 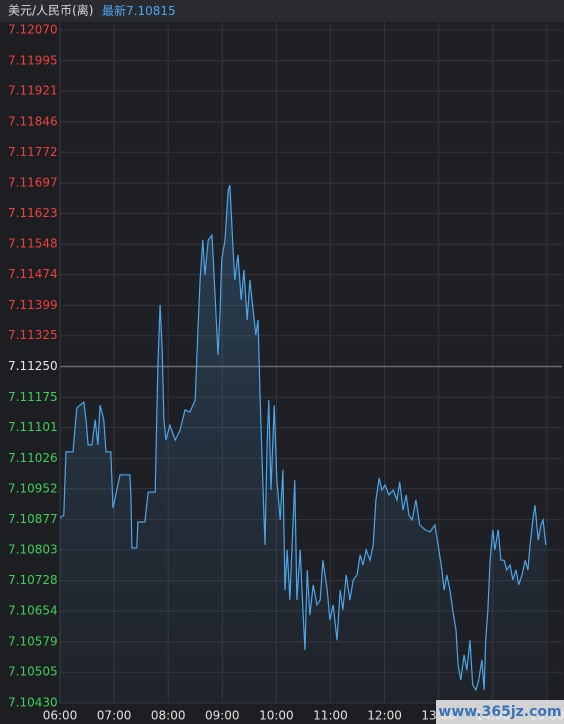 I want to click on x-tick-label: 08:00, so click(x=168, y=716).